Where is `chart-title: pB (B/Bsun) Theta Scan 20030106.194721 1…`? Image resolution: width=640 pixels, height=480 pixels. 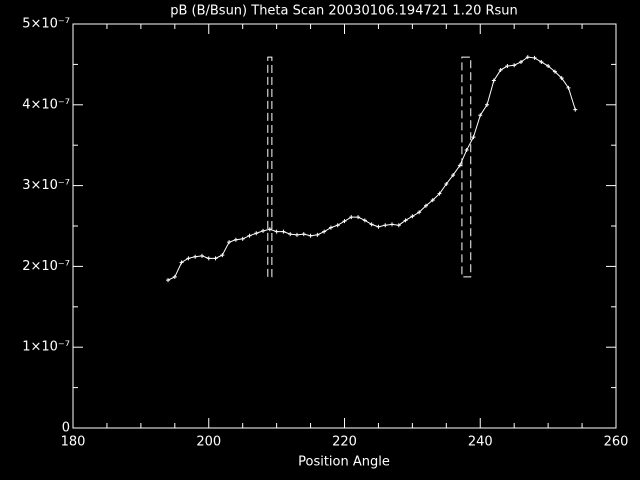
chart-title: pB (B/Bsun) Theta Scan 20030106.194721 1… is located at coordinates (344, 11).